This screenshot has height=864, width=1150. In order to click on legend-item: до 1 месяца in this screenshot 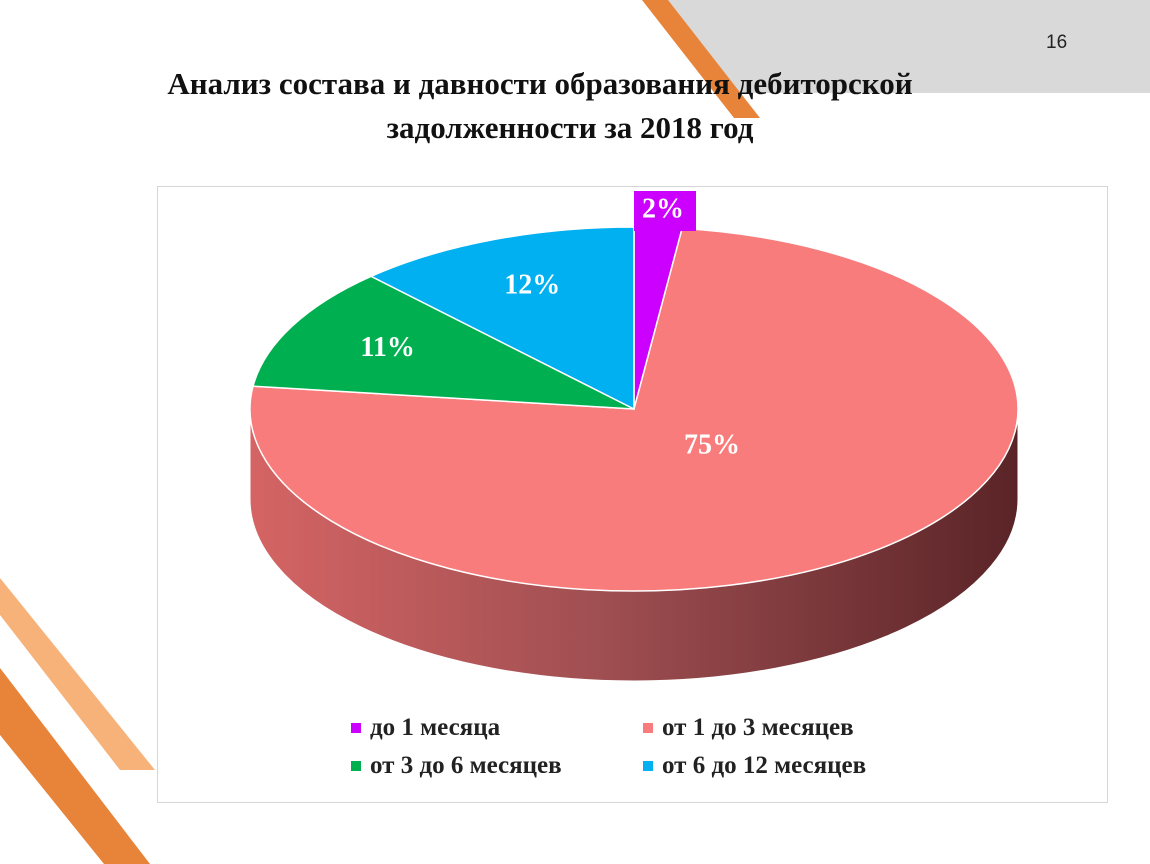, I will do `click(497, 728)`.